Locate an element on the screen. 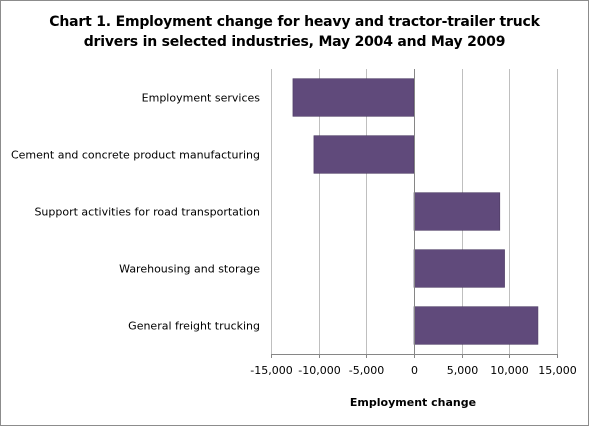 This screenshot has width=589, height=426. x-tick-label: 0 is located at coordinates (414, 370).